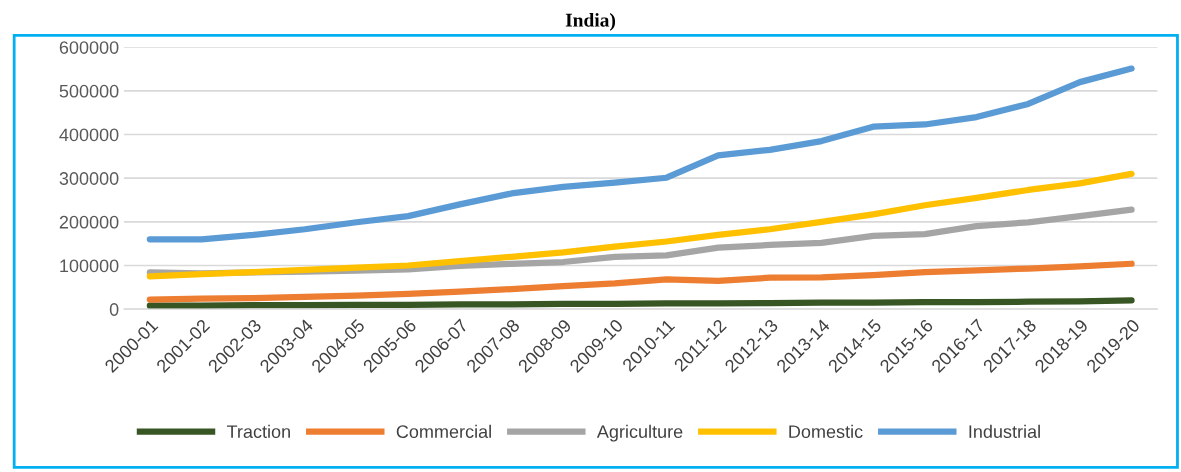 The width and height of the screenshot is (1181, 472). Describe the element at coordinates (89, 266) in the screenshot. I see `y-tick-label: 100000` at that location.